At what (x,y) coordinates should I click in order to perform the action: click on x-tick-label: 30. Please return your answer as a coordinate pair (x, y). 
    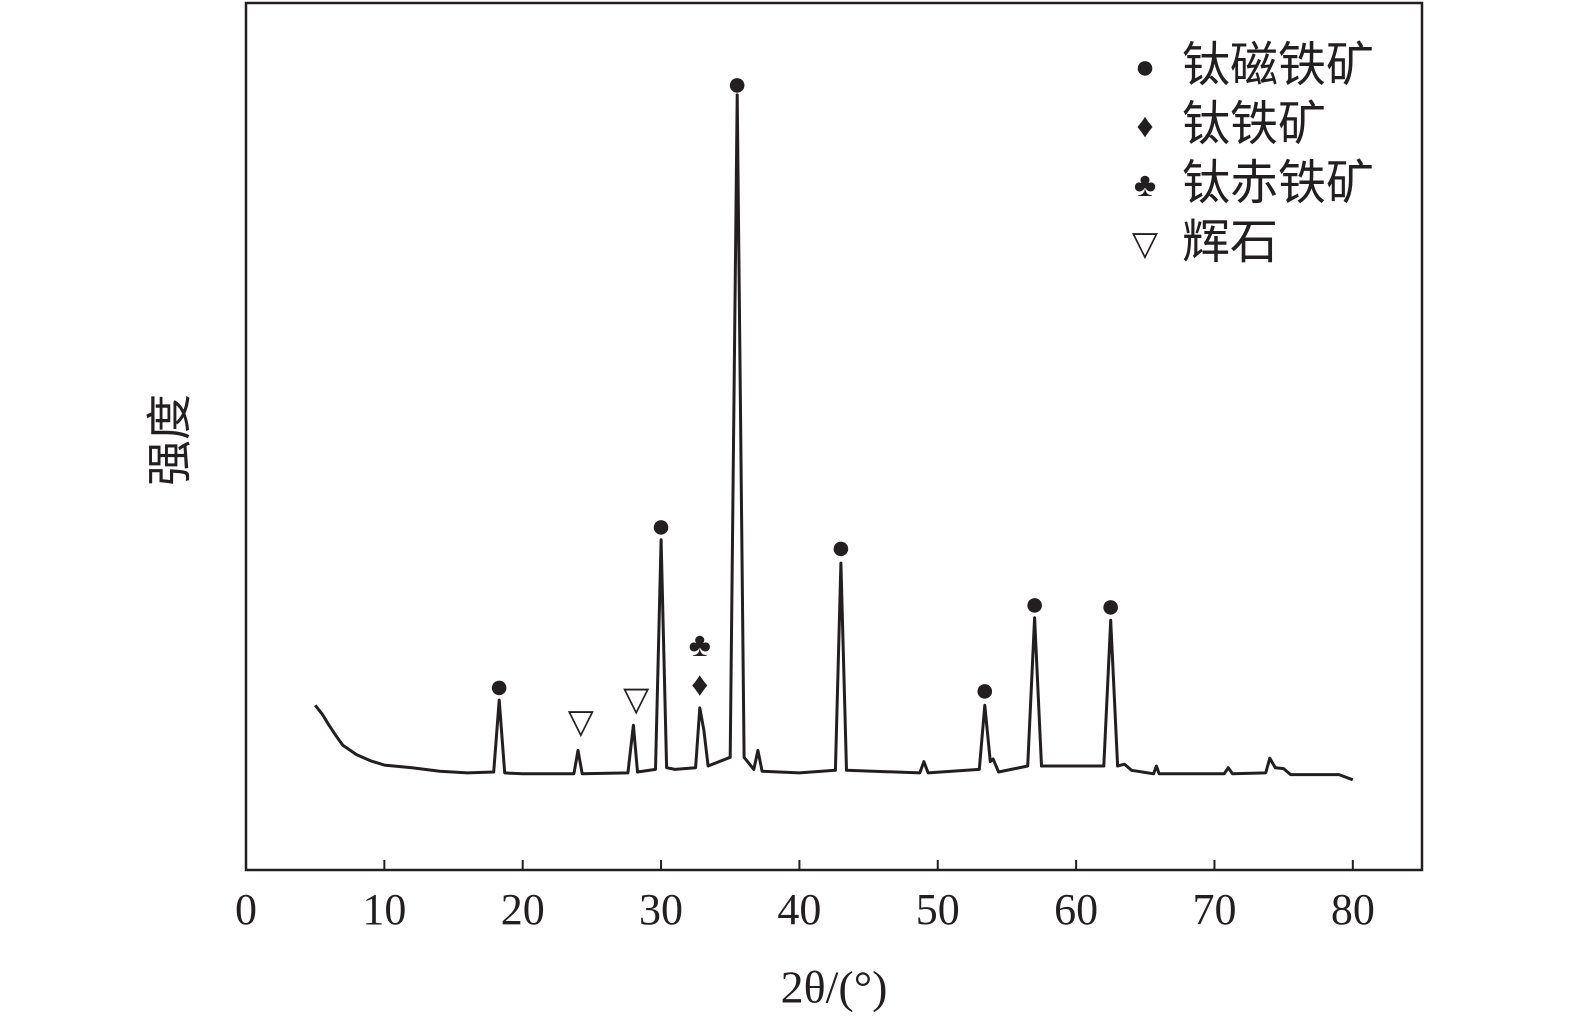
    Looking at the image, I should click on (661, 909).